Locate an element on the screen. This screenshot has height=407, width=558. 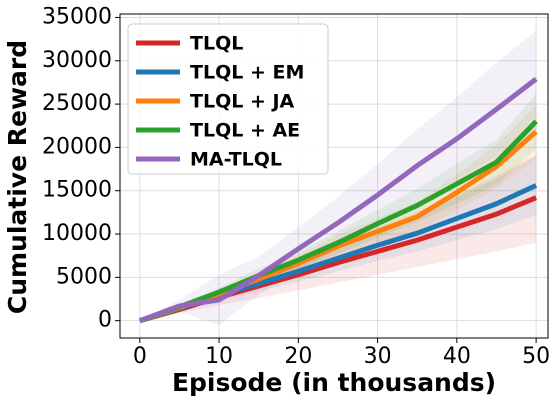
y-tick-label: 35000 is located at coordinates (77, 16).